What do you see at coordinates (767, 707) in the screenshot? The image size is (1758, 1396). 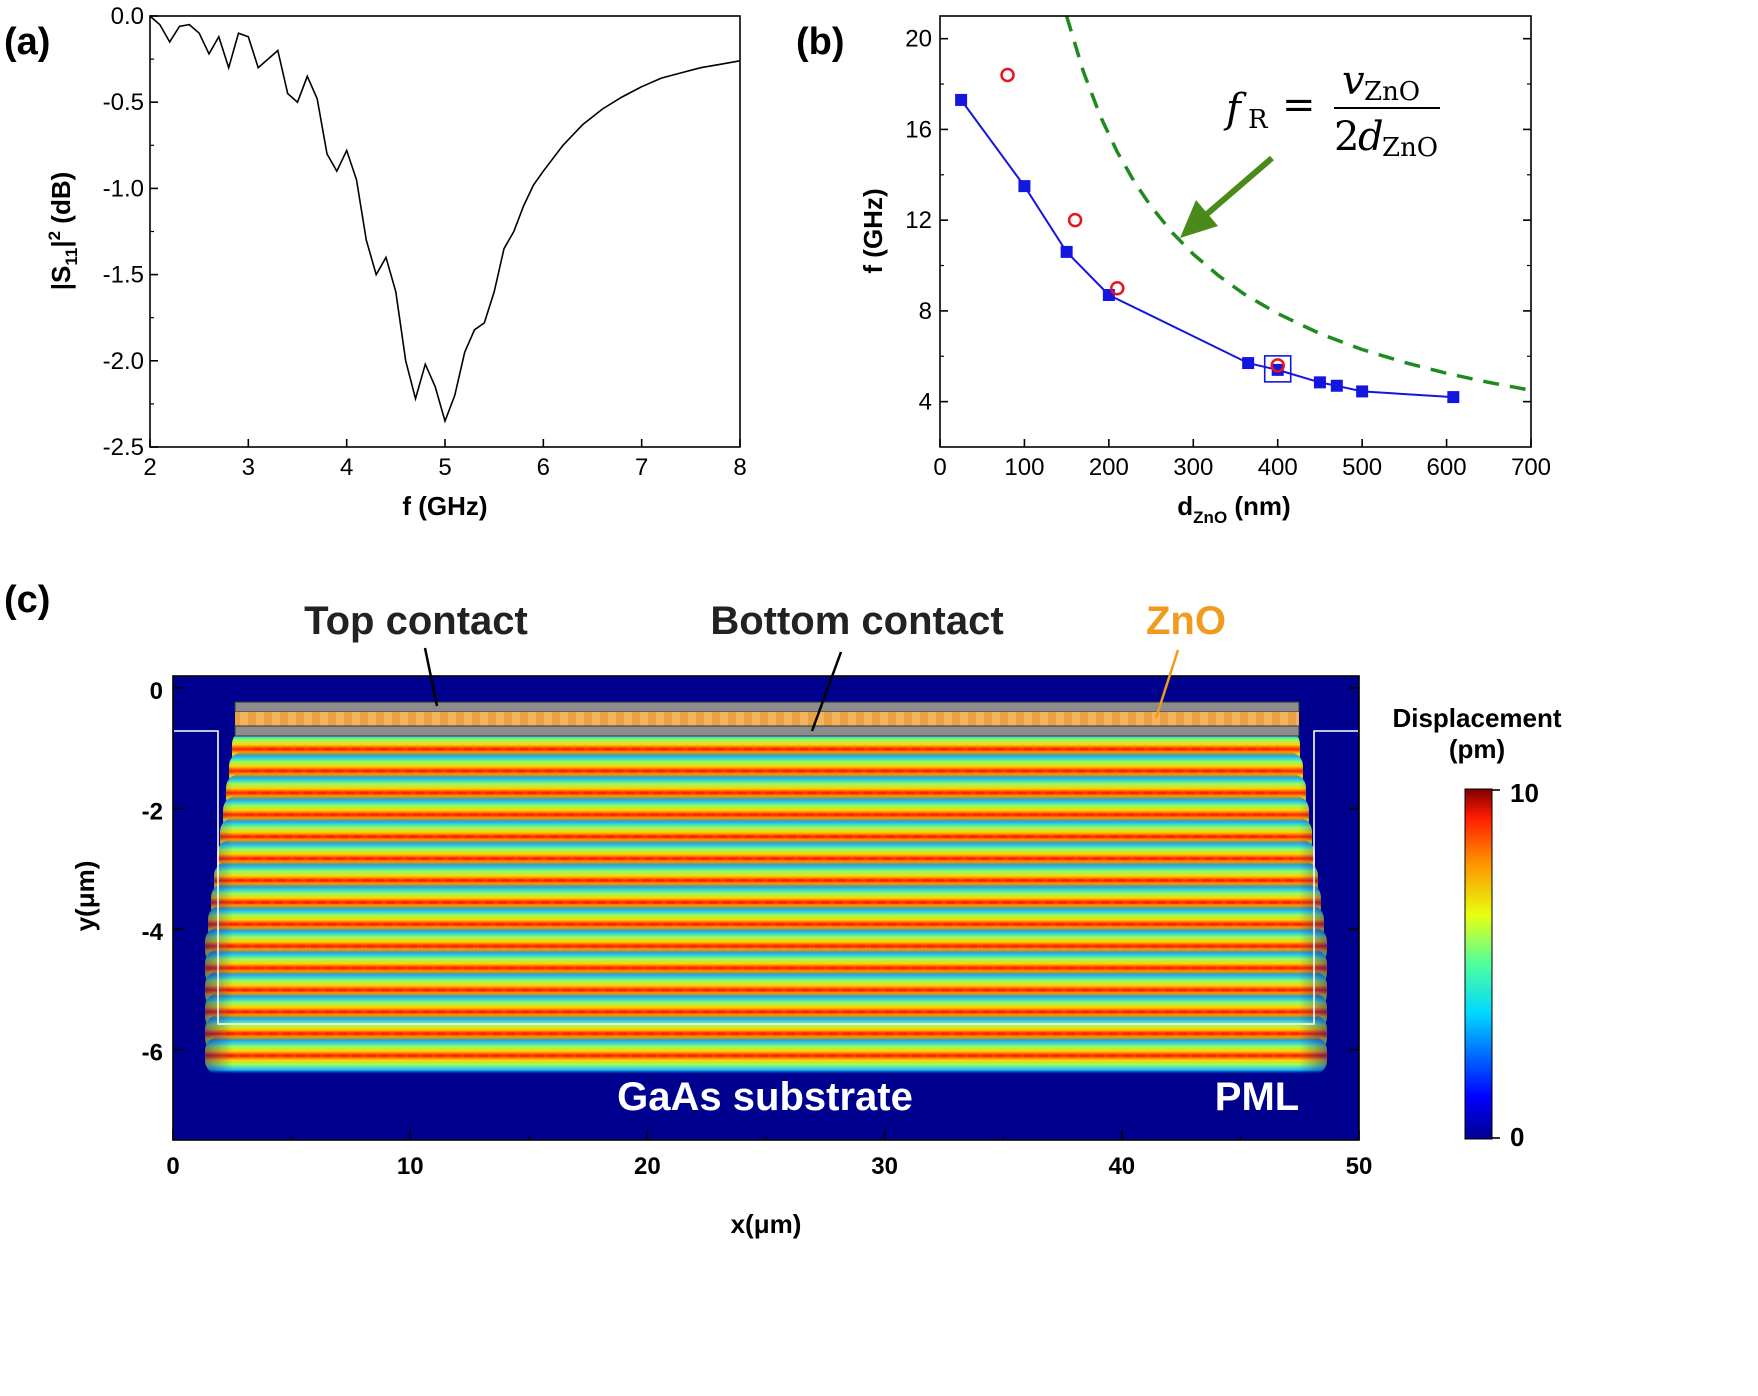 I see `top-contact-layer` at bounding box center [767, 707].